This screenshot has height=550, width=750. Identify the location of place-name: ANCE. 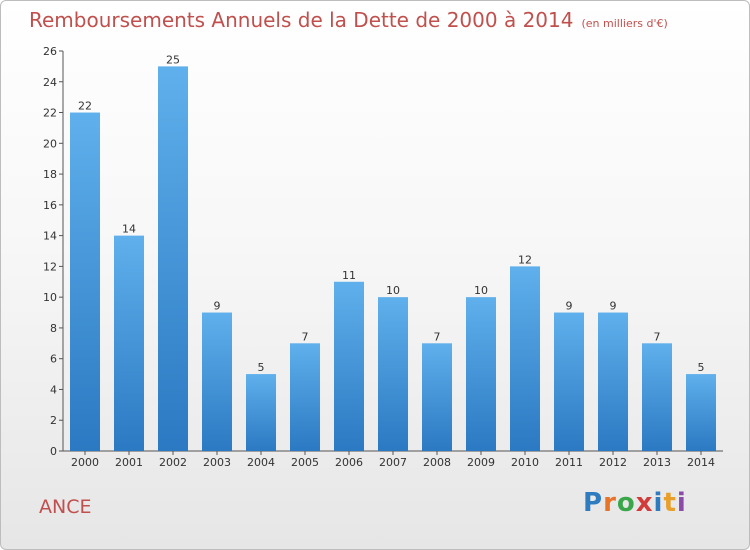
(65, 507).